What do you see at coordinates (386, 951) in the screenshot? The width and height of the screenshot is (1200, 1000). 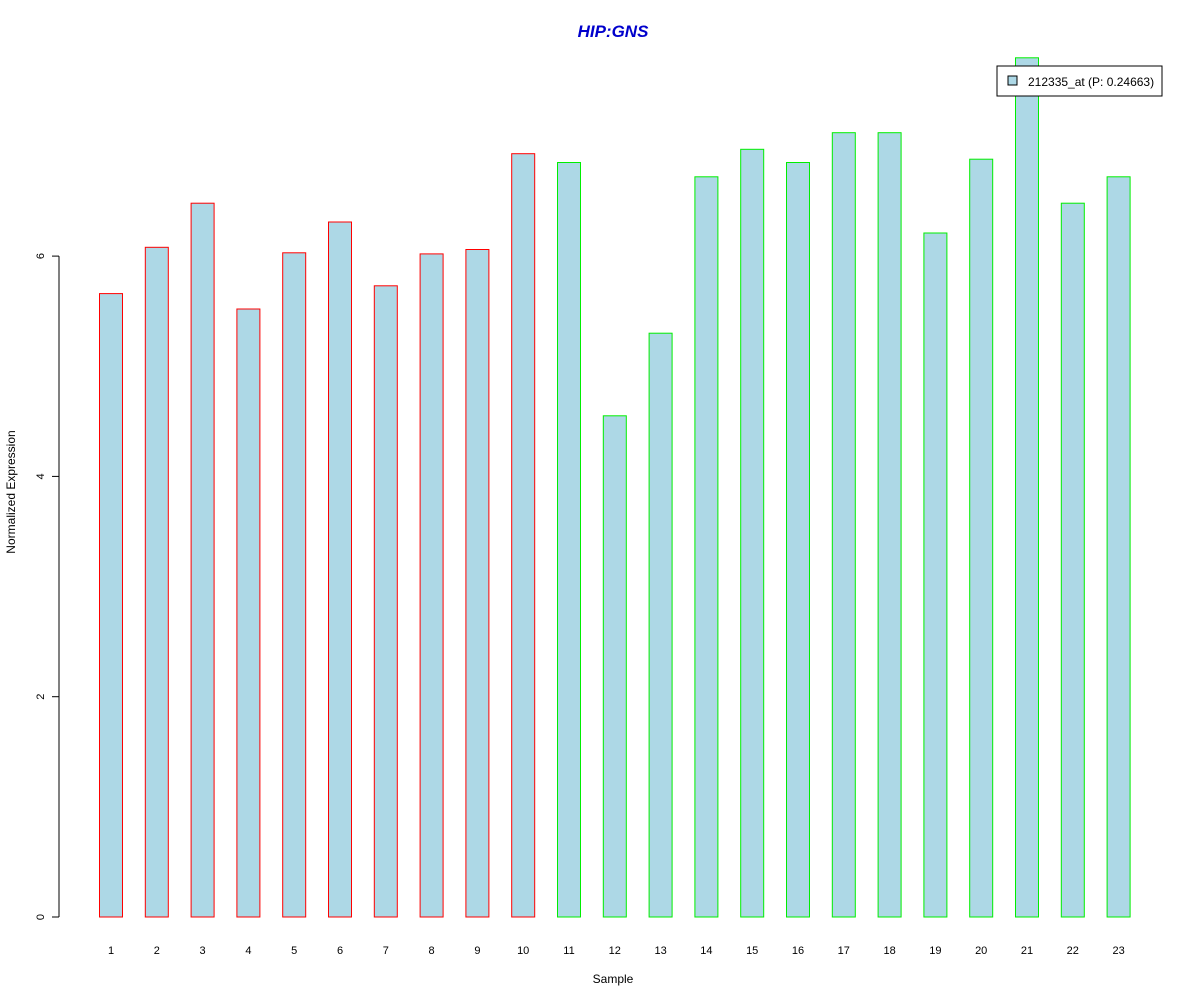 I see `x-tick-label: 7` at bounding box center [386, 951].